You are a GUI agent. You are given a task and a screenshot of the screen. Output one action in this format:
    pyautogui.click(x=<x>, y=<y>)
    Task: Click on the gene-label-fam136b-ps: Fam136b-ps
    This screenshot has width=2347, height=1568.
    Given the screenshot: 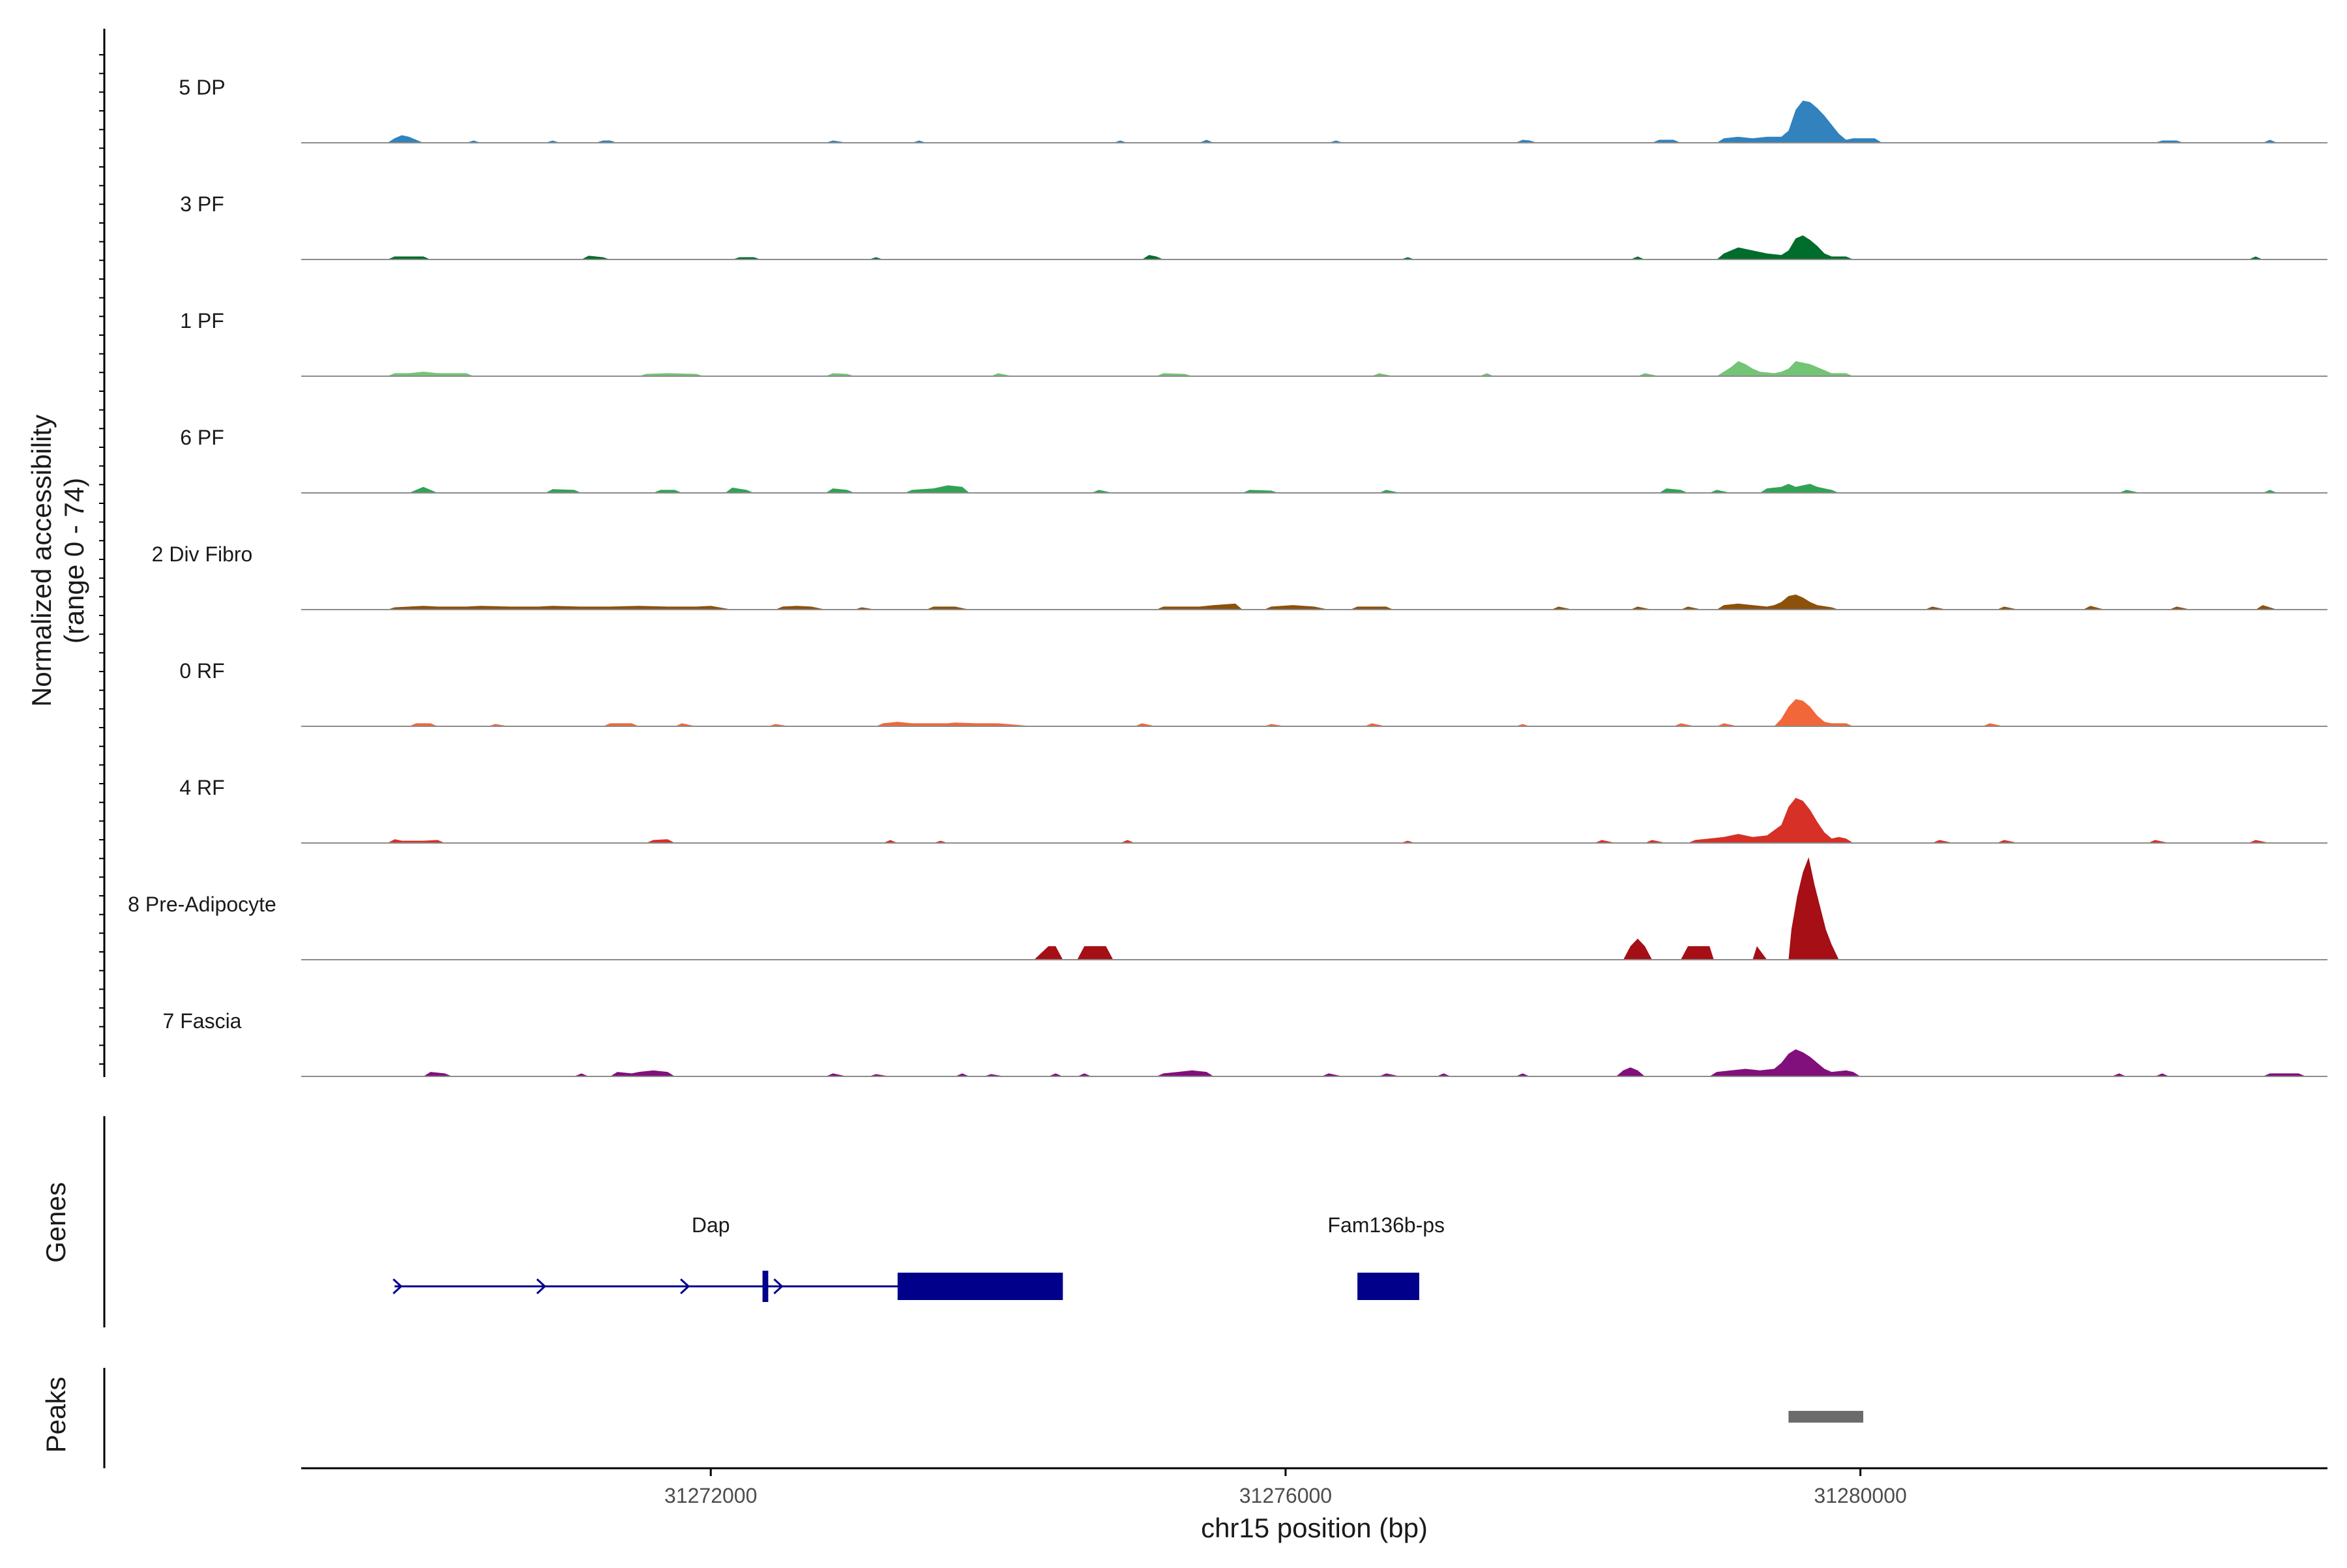 What is the action you would take?
    pyautogui.click(x=1386, y=1225)
    